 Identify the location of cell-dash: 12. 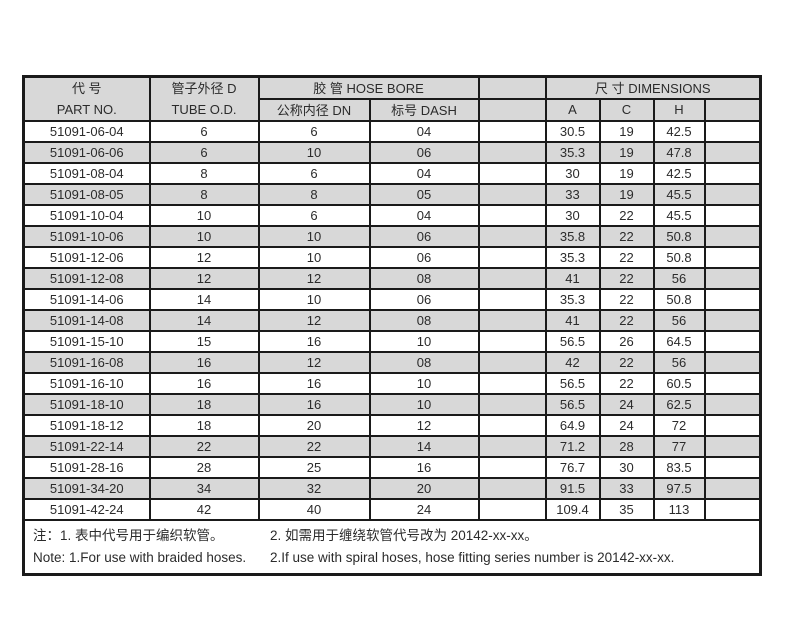
(424, 425).